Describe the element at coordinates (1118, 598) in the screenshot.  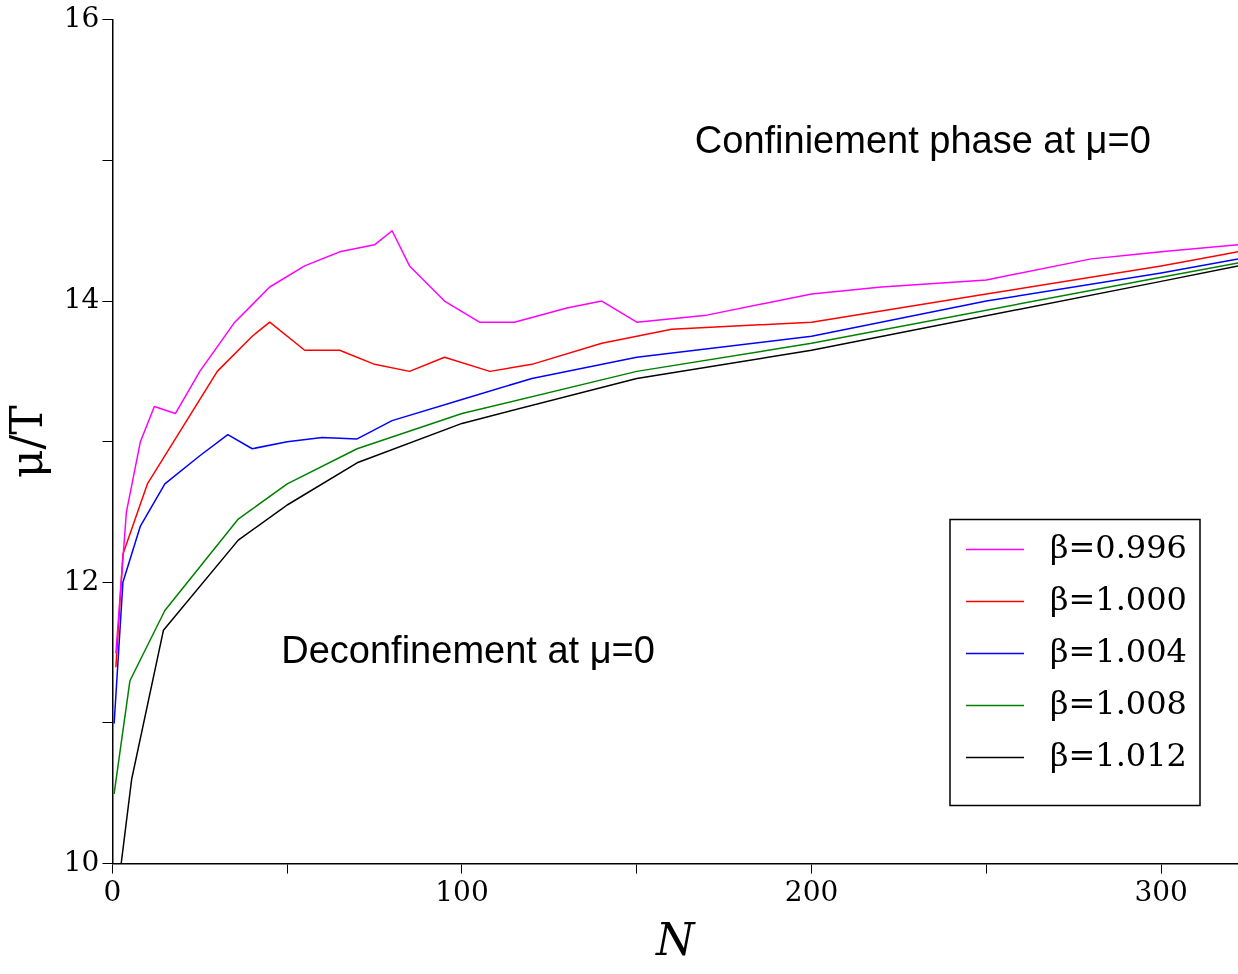
I see `legend-label: β=1.000` at that location.